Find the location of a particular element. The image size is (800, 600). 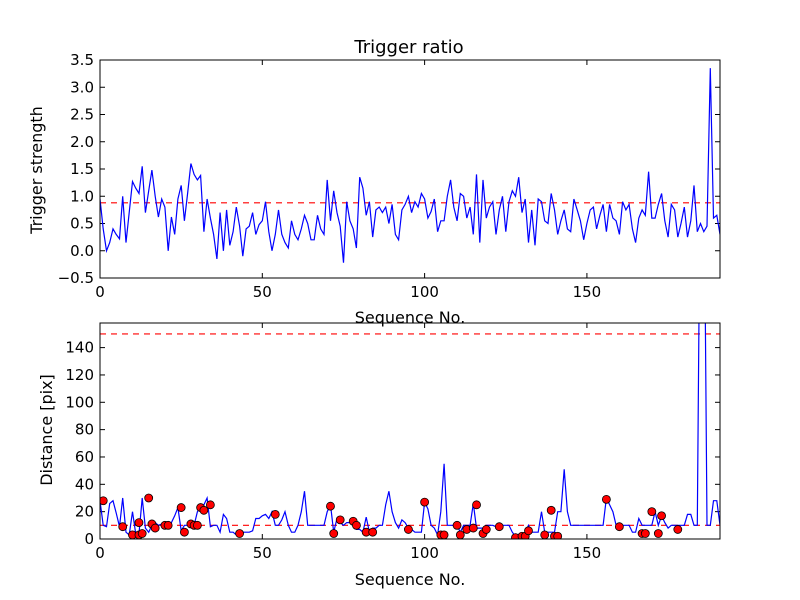

y-tick-label: 120 is located at coordinates (79, 375).